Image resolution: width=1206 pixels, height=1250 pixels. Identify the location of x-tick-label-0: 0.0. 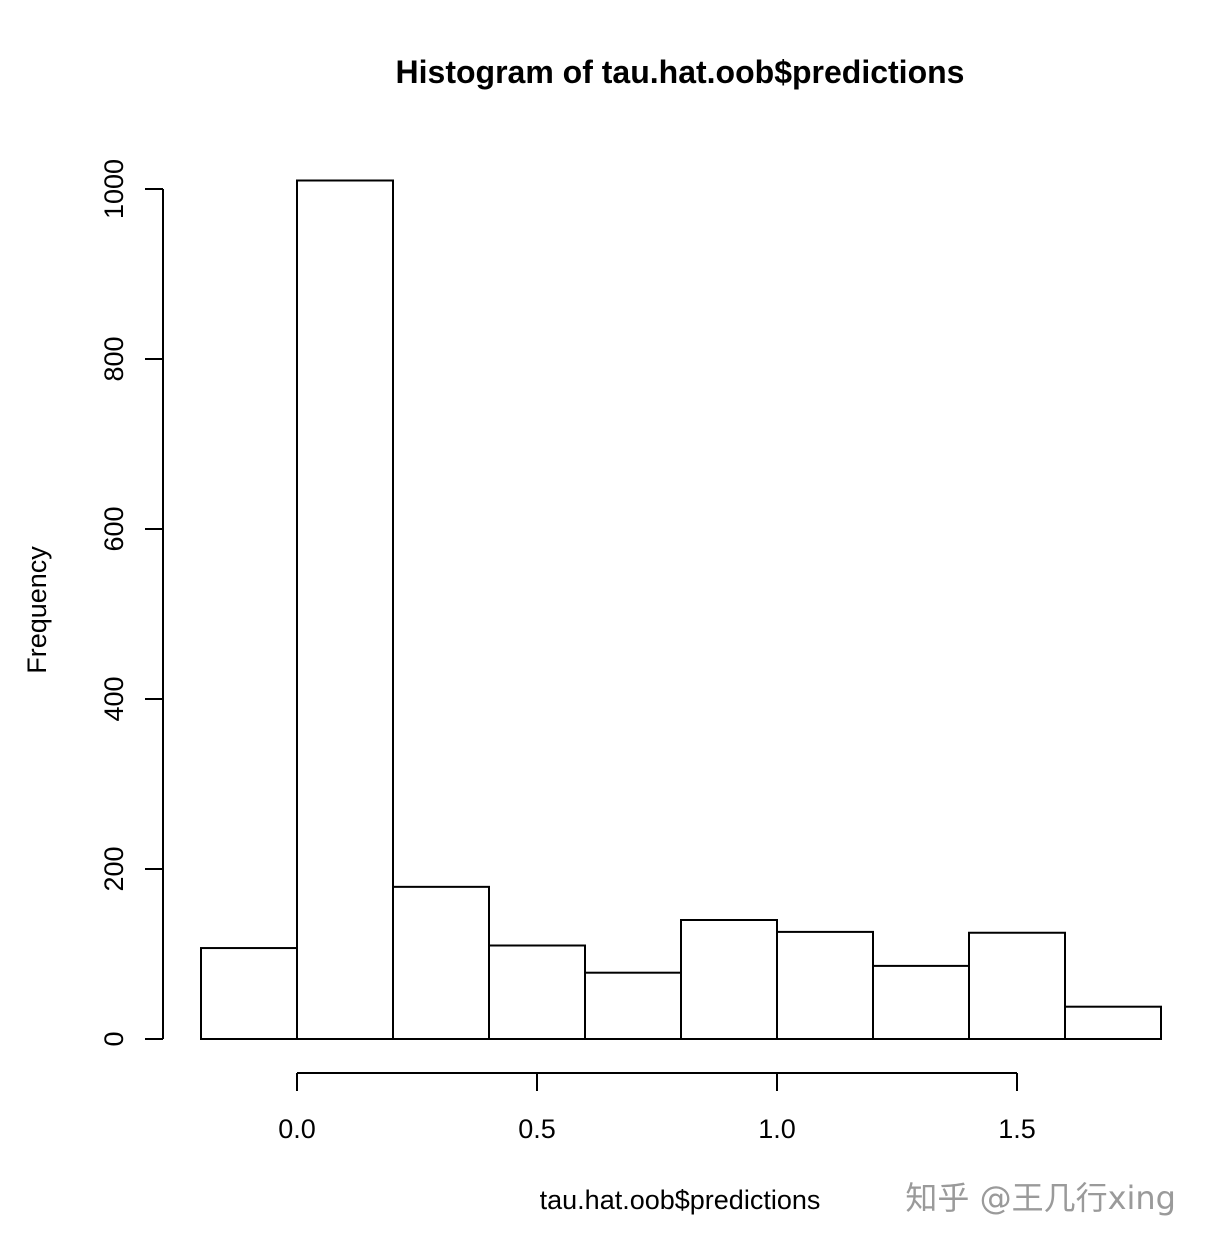
(297, 1129).